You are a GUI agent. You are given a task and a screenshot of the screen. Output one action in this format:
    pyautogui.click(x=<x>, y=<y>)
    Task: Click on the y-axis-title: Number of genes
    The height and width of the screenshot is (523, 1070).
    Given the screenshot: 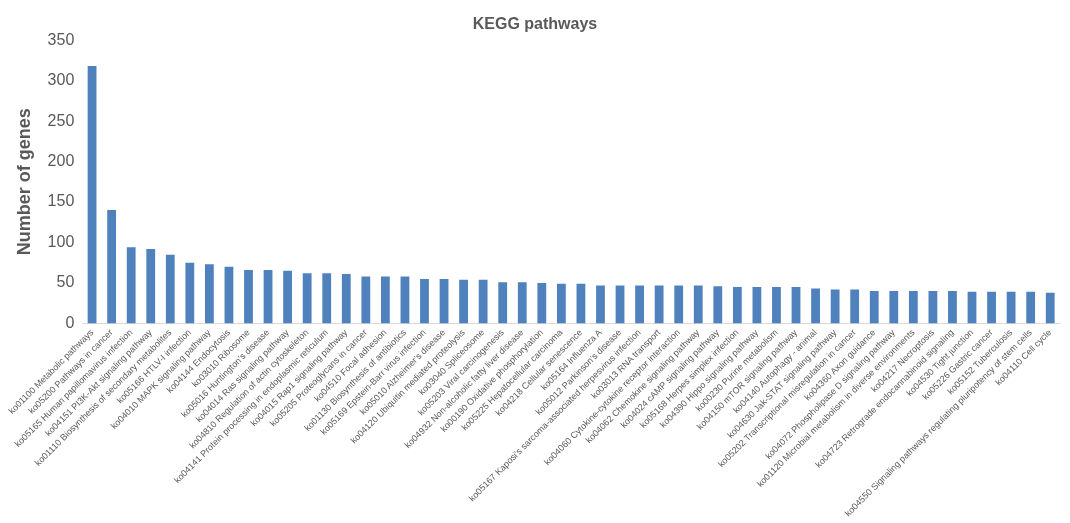 What is the action you would take?
    pyautogui.click(x=23, y=182)
    